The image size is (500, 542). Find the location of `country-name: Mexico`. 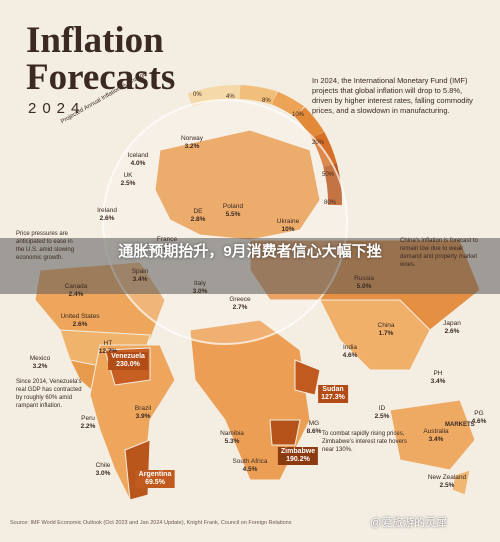

country-name: Mexico is located at coordinates (40, 358).